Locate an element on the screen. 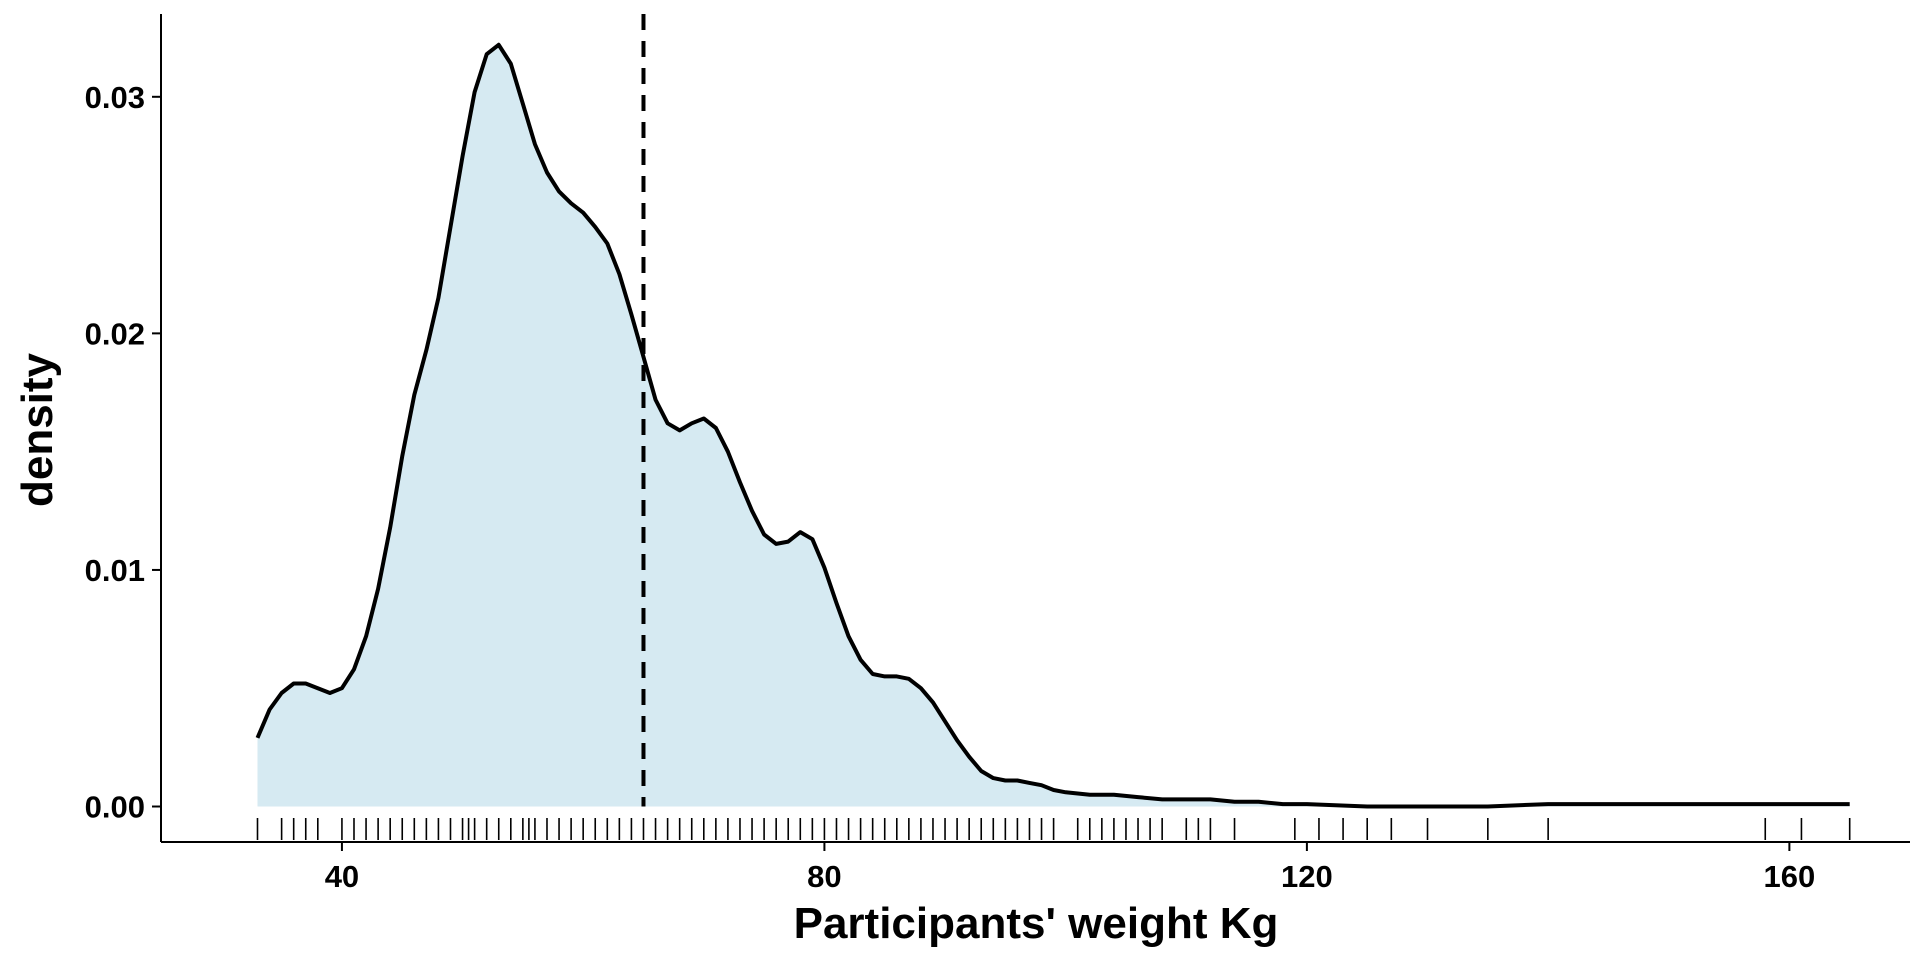 This screenshot has height=960, width=1920. y-tick-label: 0.01 is located at coordinates (115, 570).